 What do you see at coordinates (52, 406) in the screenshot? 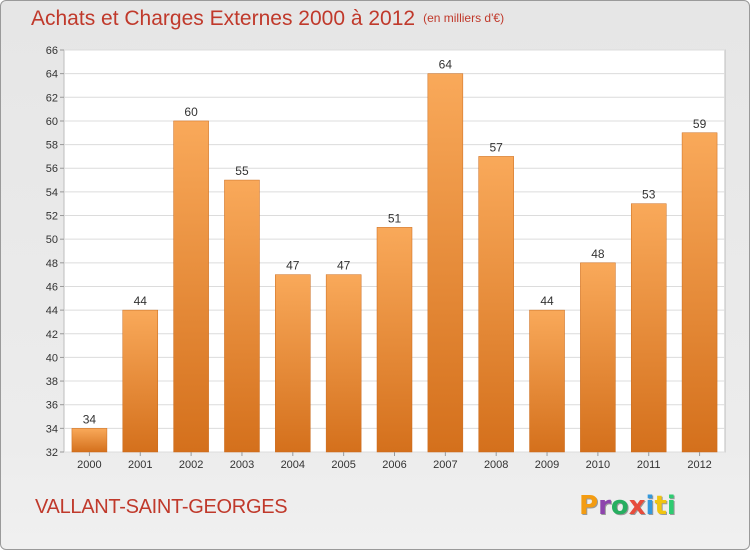
I see `y-tick-label: 36` at bounding box center [52, 406].